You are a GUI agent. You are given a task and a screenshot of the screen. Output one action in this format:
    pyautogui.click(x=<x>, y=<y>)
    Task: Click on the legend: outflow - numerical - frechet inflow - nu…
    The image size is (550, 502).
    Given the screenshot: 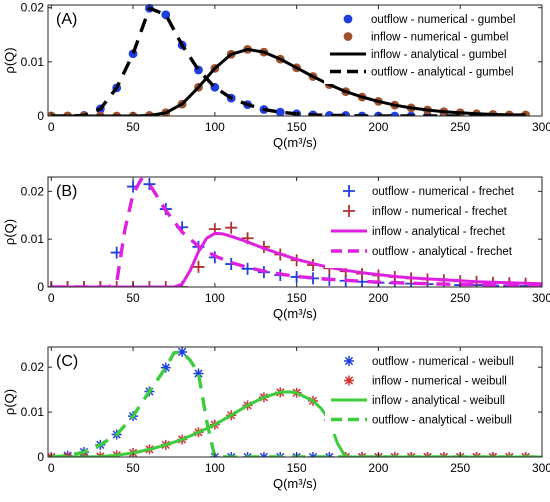 What is the action you would take?
    pyautogui.click(x=431, y=224)
    